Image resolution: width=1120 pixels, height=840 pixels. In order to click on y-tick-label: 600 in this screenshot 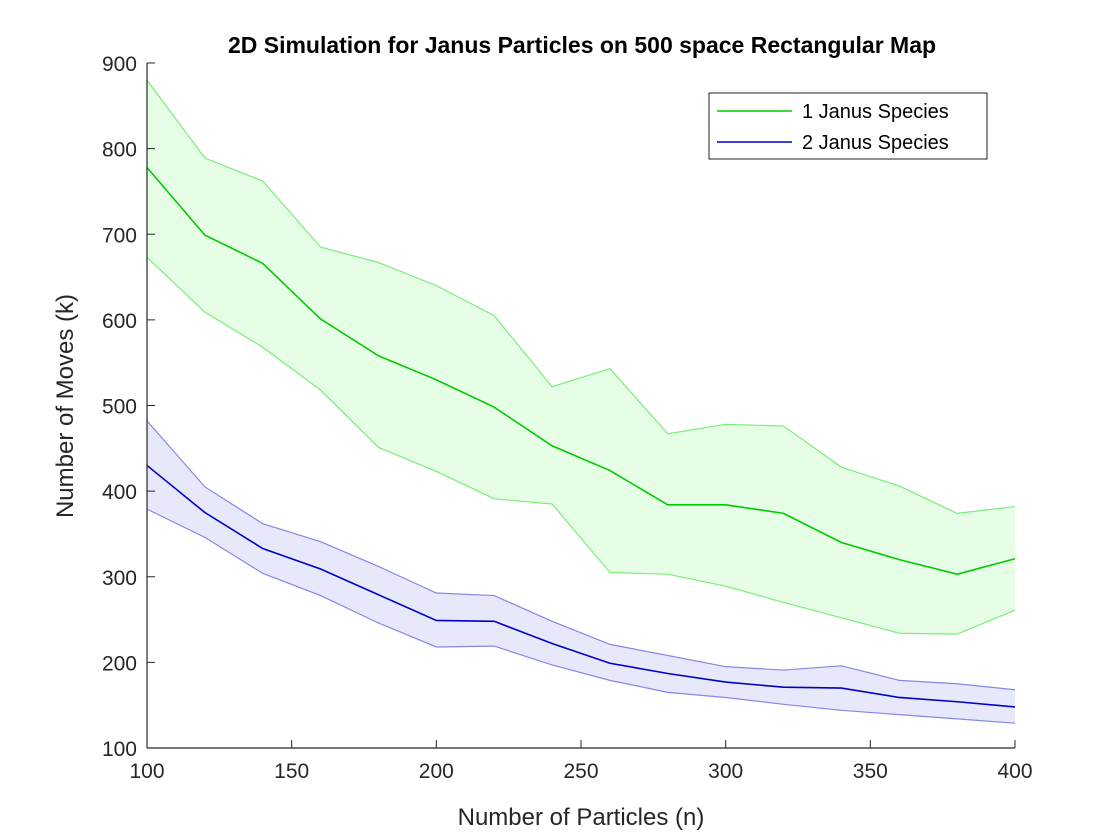, I will do `click(119, 321)`.